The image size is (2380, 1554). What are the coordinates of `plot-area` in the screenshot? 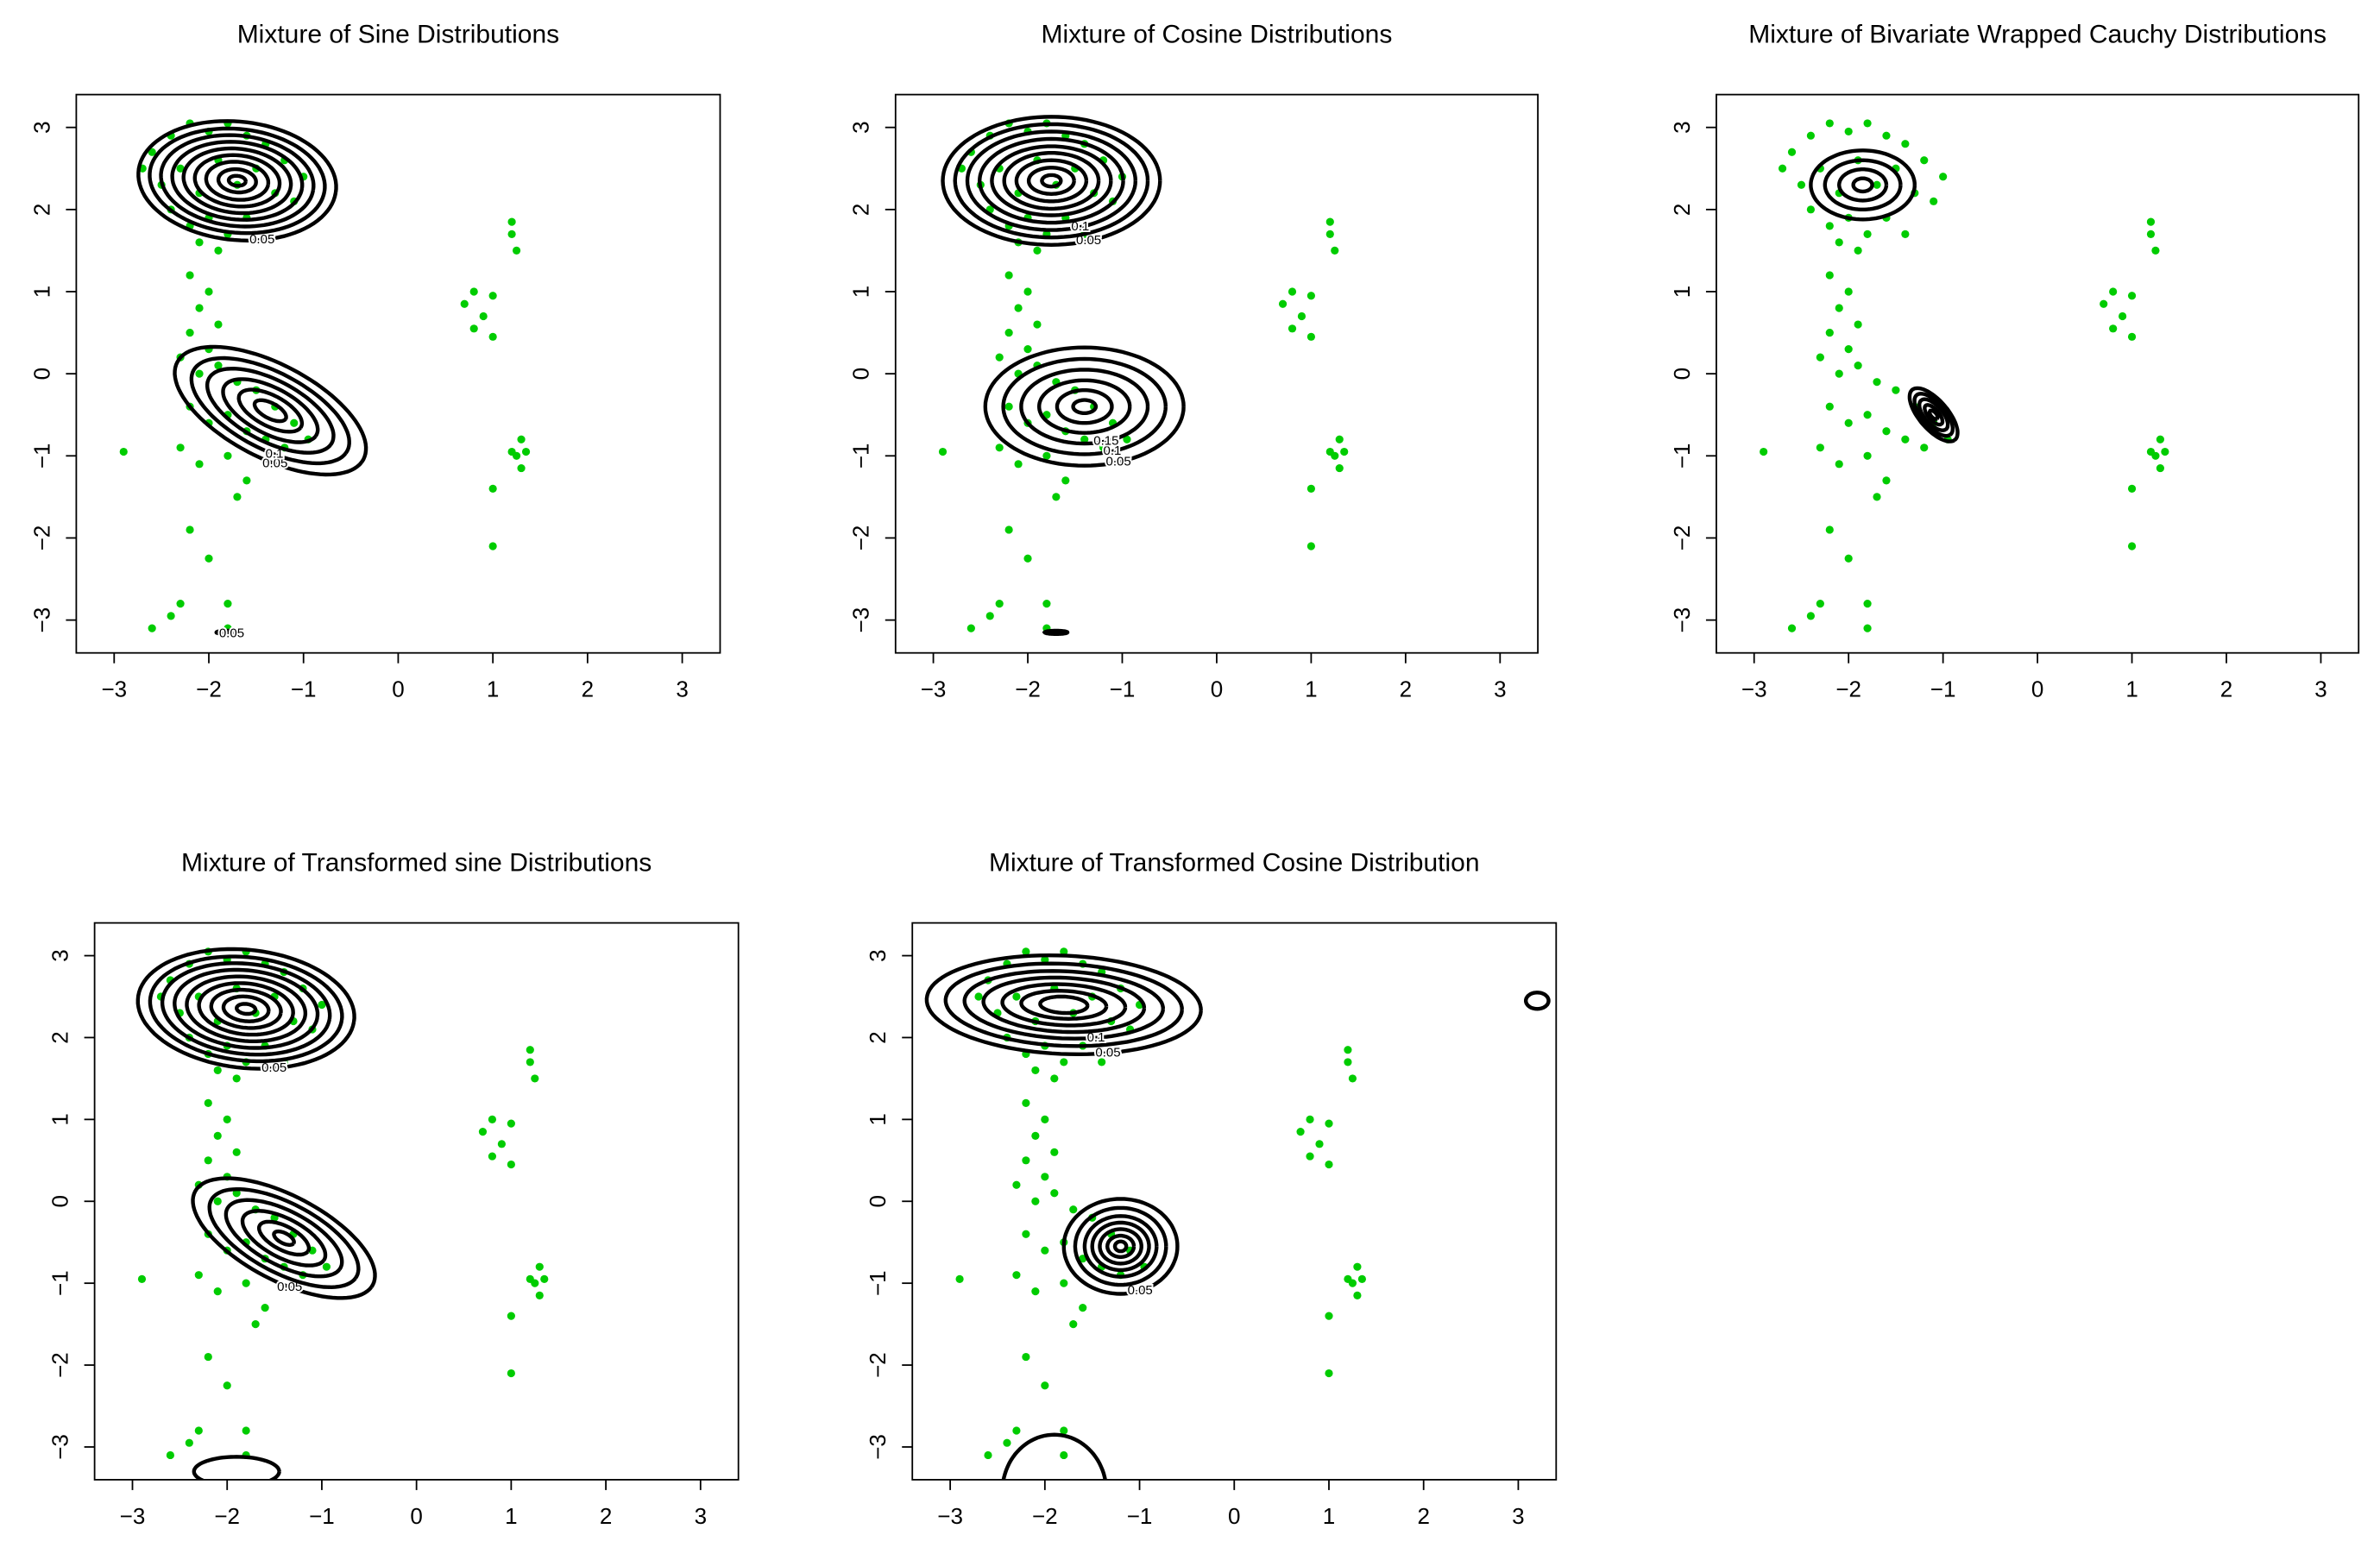 It's located at (1965, 376).